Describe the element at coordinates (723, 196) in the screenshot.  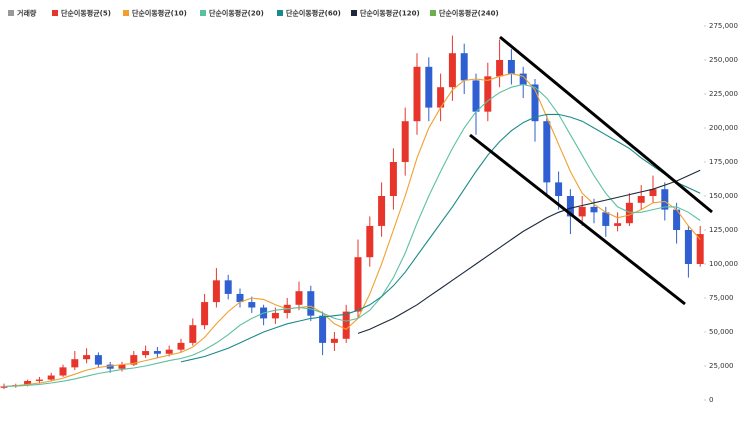
I see `y-tick-label: 150,000` at that location.